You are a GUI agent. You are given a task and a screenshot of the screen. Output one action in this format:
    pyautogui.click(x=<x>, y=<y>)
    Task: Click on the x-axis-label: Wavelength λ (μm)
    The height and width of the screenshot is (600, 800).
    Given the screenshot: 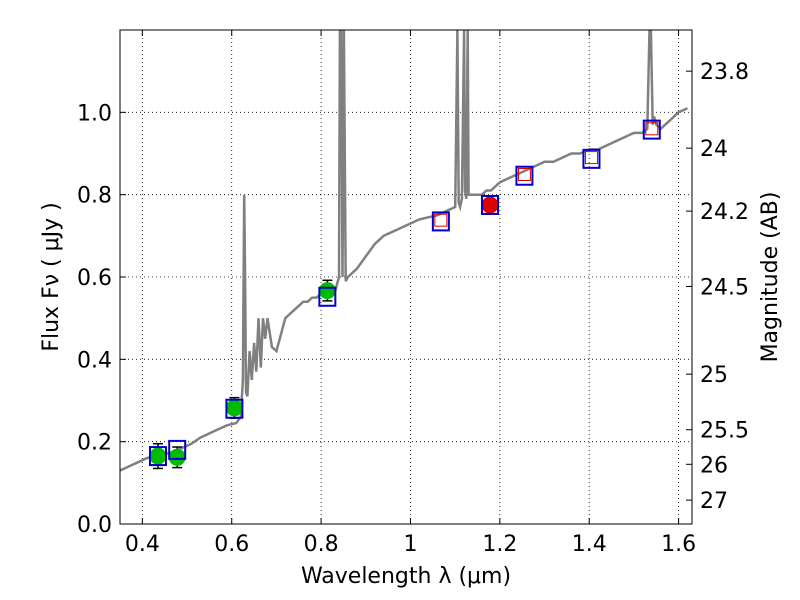 What is the action you would take?
    pyautogui.click(x=406, y=576)
    